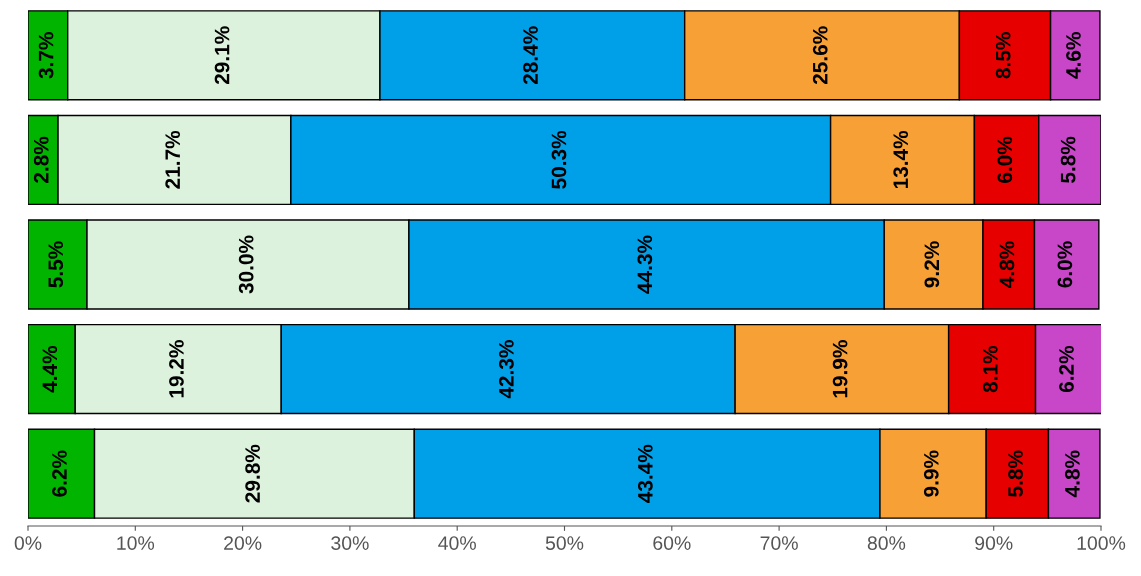  Describe the element at coordinates (506, 369) in the screenshot. I see `data-label: 42.3%` at that location.